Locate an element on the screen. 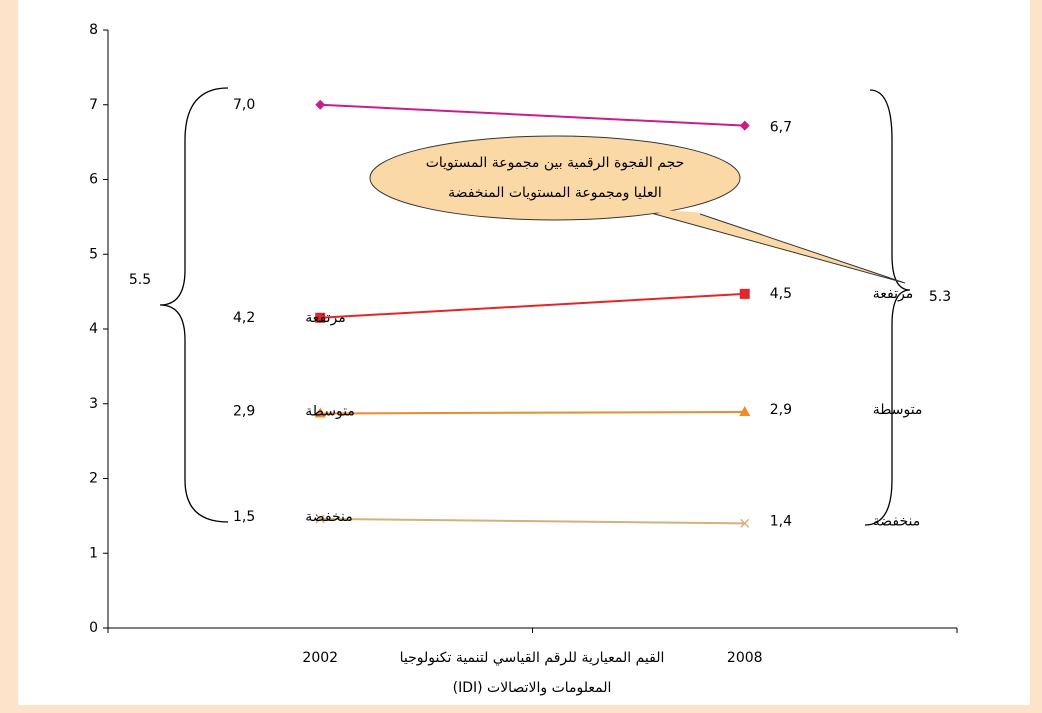 This screenshot has width=1042, height=713. y-tick-label: 2 is located at coordinates (93, 479).